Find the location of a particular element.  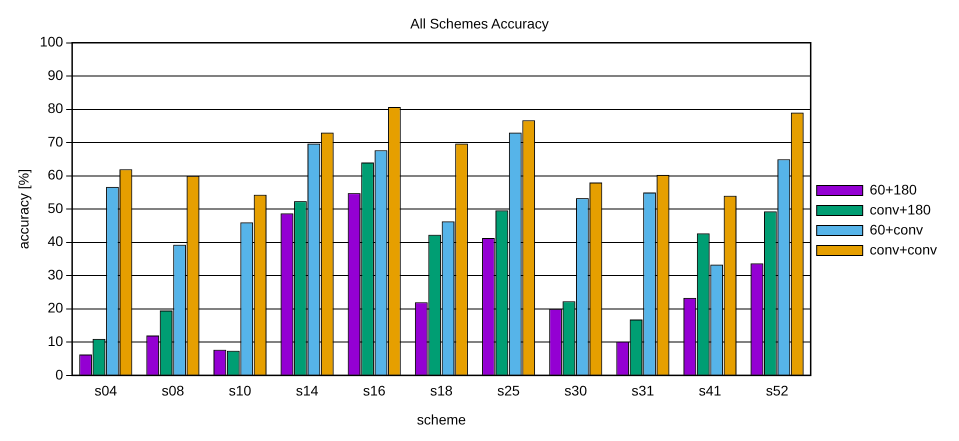

y-tick-label: 60 is located at coordinates (56, 174).